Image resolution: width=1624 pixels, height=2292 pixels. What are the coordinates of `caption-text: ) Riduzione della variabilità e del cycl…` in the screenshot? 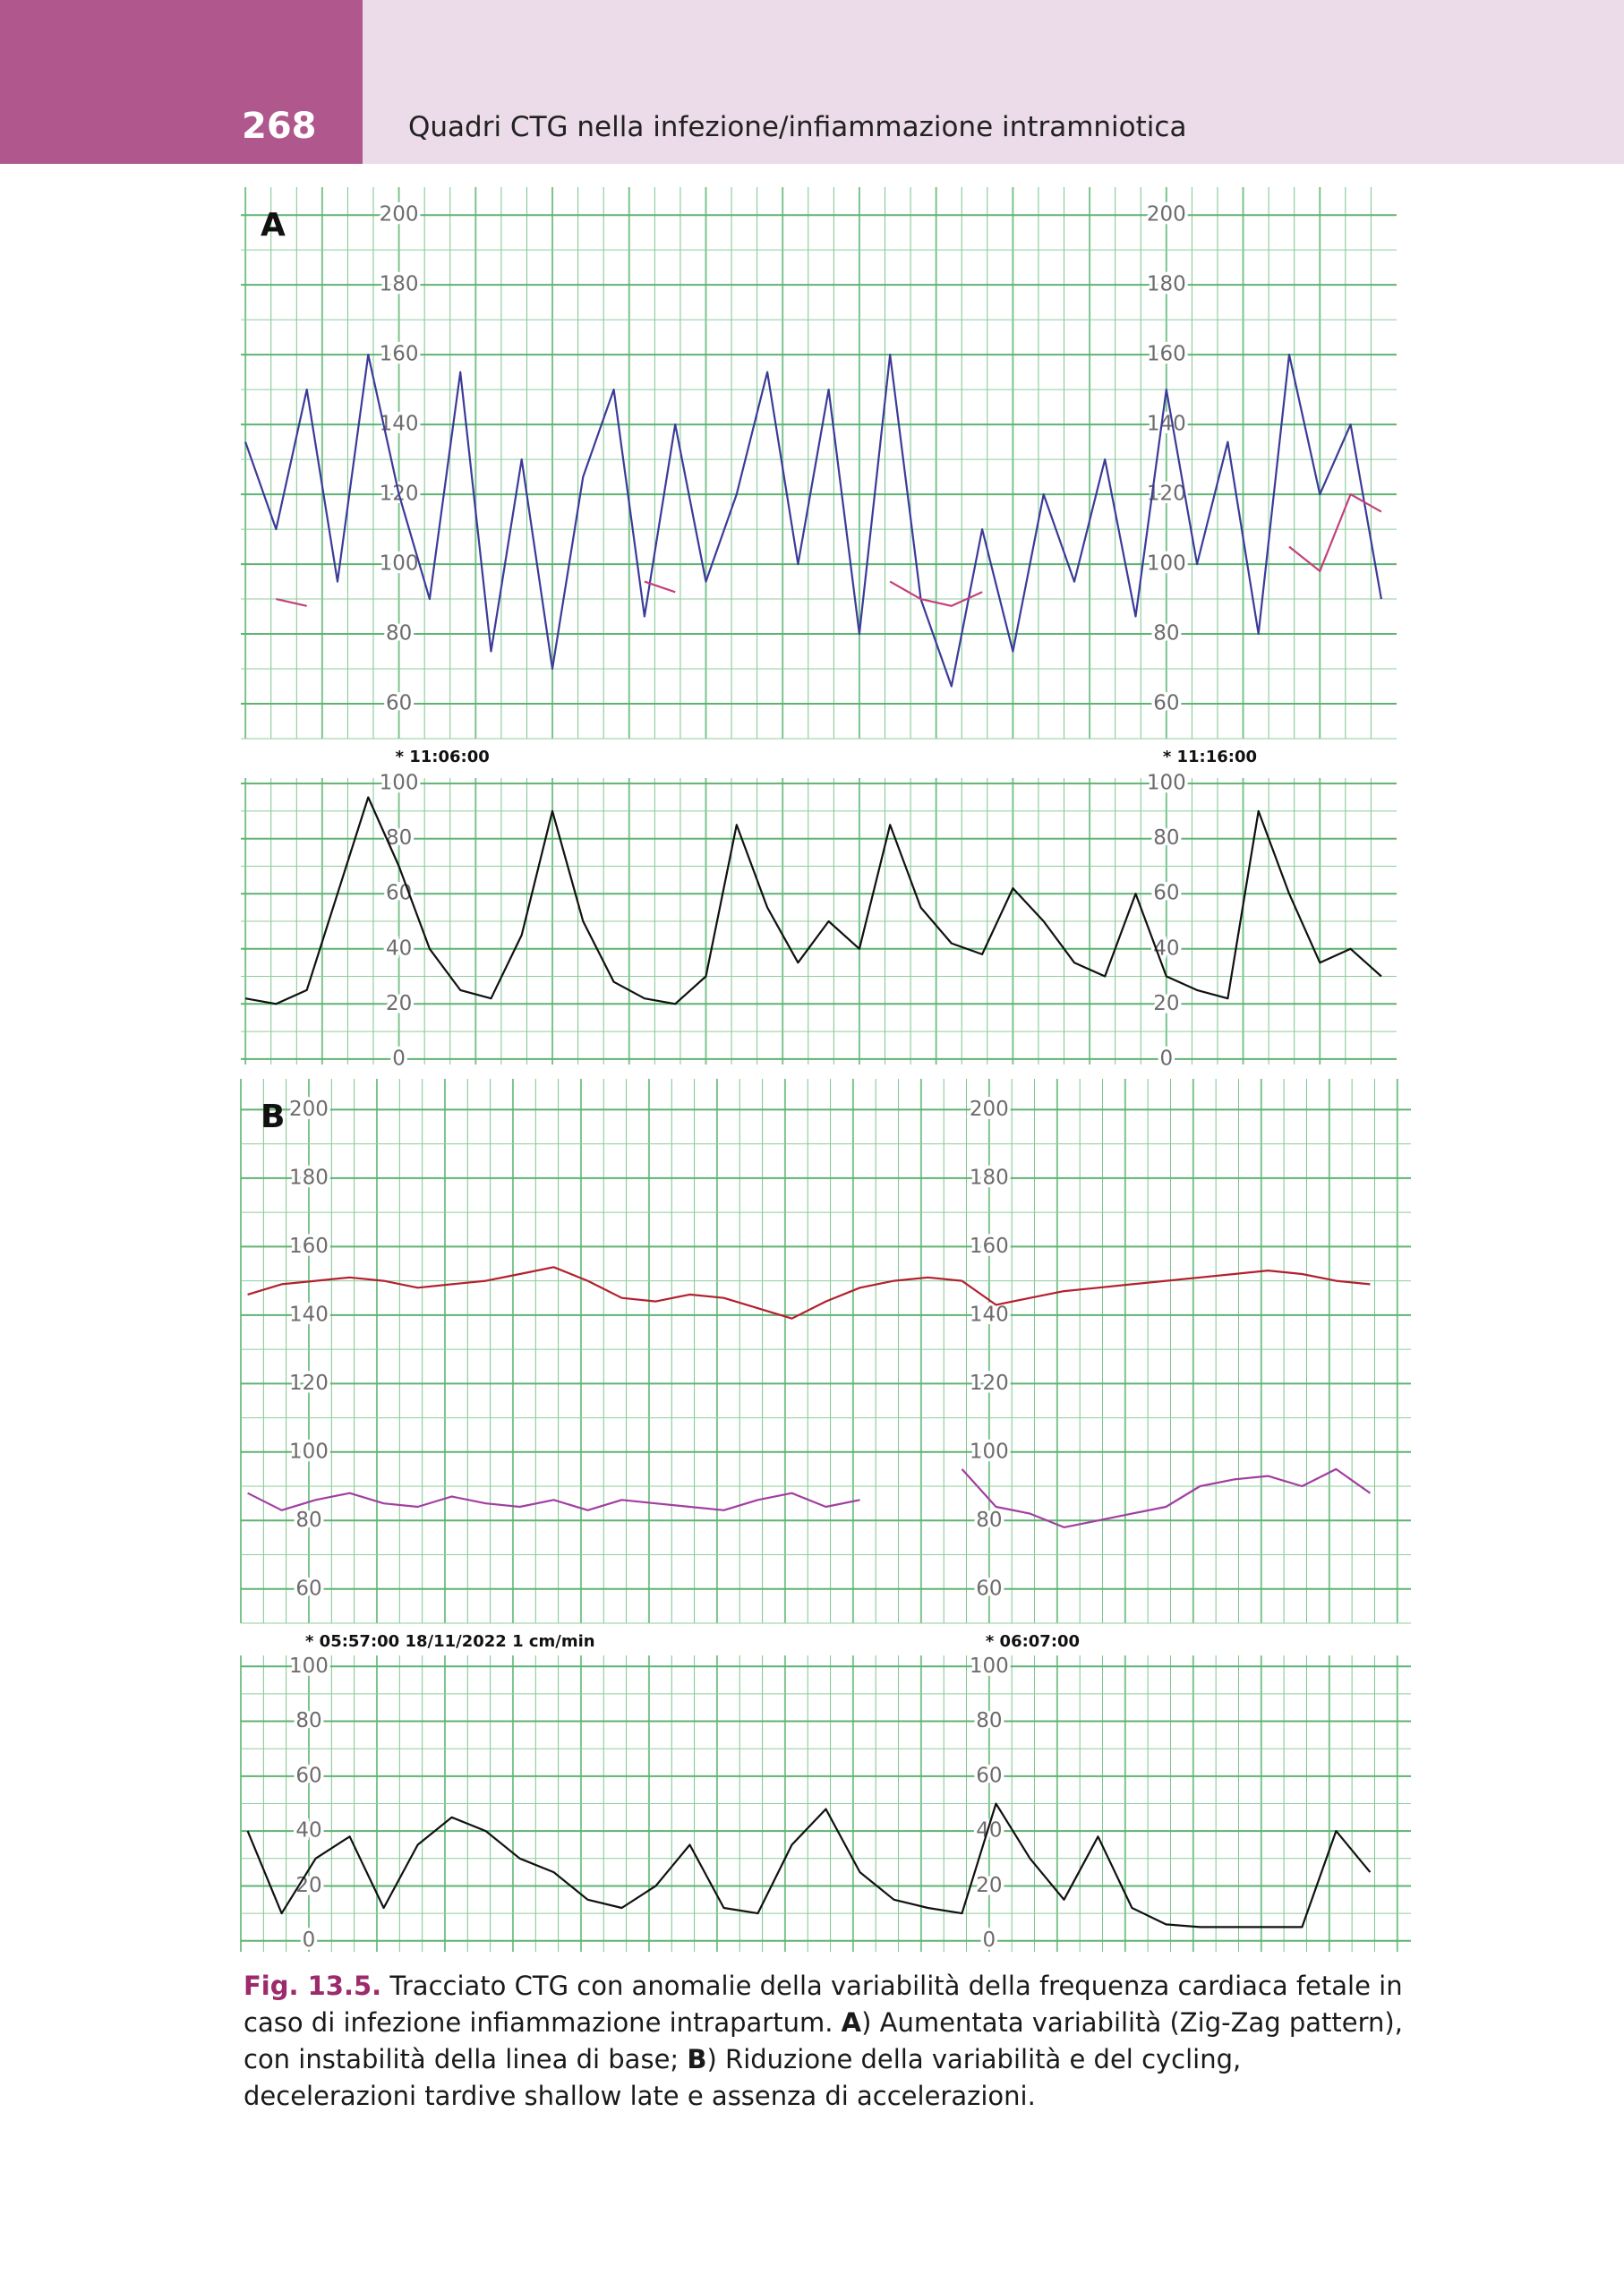 It's located at (743, 2077).